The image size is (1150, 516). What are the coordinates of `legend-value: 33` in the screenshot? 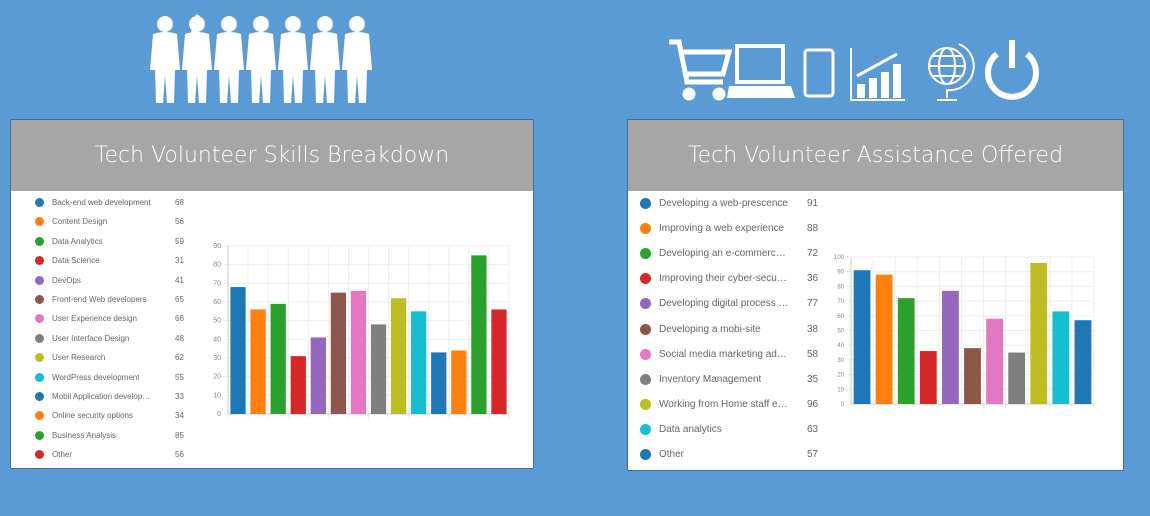 It's located at (179, 396).